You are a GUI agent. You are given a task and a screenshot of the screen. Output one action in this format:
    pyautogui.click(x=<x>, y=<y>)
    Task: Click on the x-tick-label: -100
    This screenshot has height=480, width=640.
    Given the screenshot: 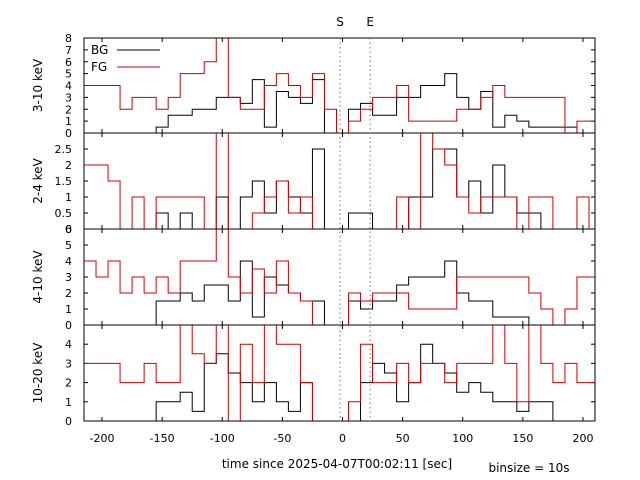 What is the action you would take?
    pyautogui.click(x=222, y=438)
    